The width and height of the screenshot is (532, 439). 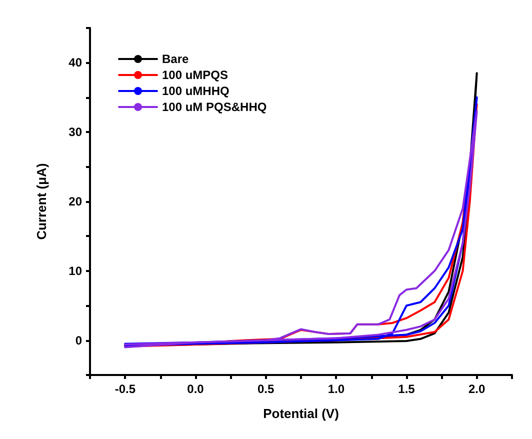 What do you see at coordinates (477, 389) in the screenshot?
I see `x-tick-label: 2.0` at bounding box center [477, 389].